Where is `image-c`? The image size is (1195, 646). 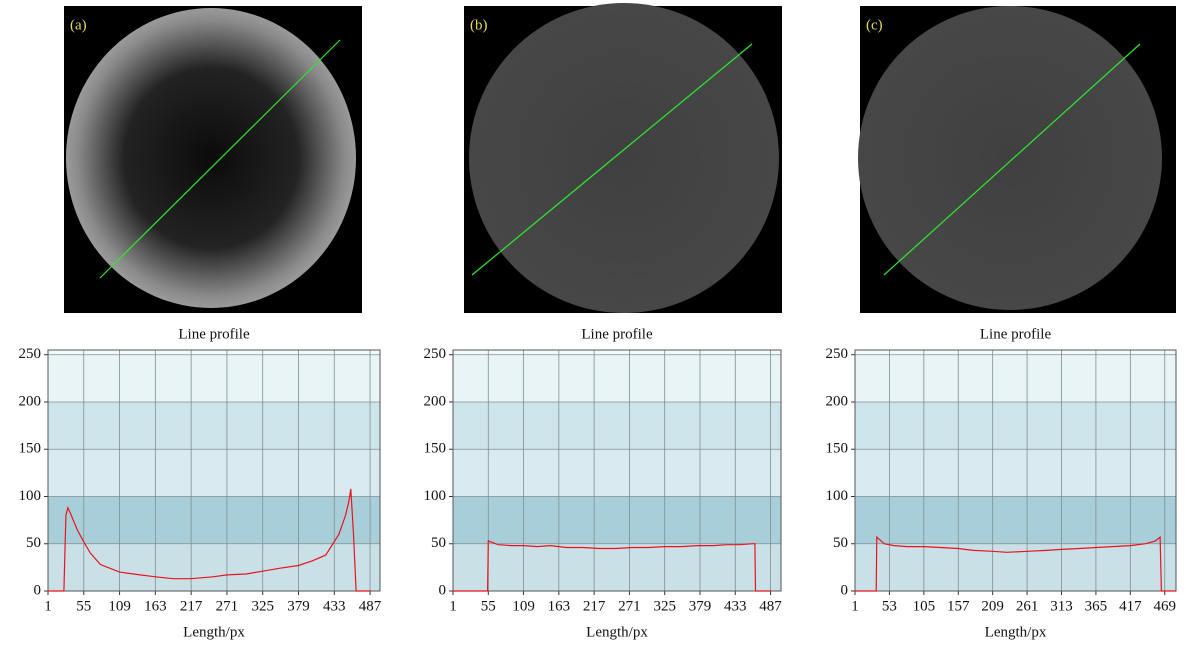
image-c is located at coordinates (1017, 159).